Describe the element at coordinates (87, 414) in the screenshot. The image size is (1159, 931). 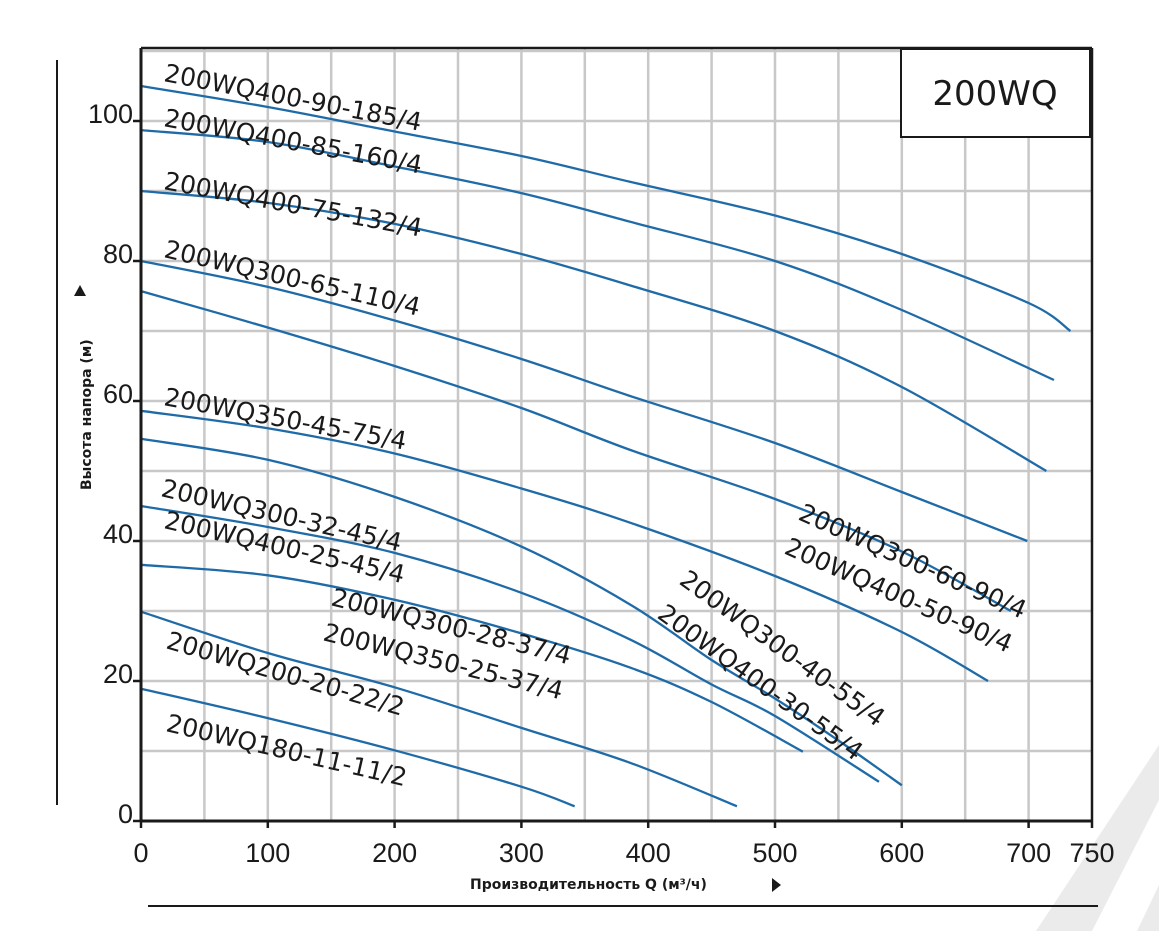
I see `y-axis-label: Высота напора (м)` at that location.